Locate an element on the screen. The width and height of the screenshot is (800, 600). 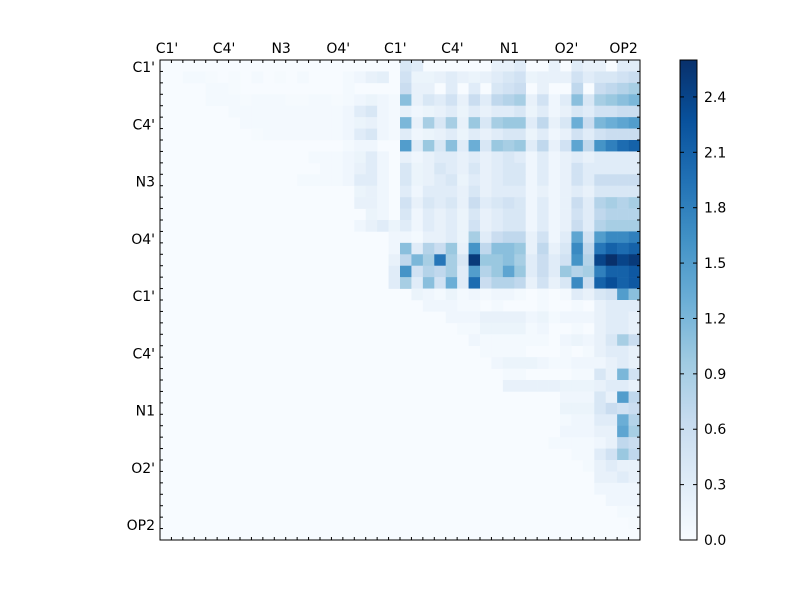
colorbar-label: 2.1 is located at coordinates (715, 153).